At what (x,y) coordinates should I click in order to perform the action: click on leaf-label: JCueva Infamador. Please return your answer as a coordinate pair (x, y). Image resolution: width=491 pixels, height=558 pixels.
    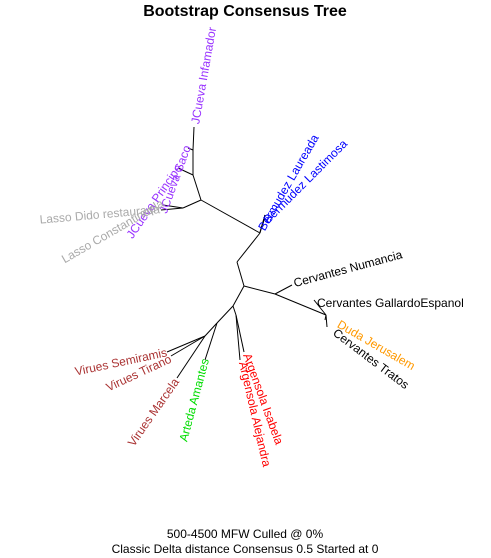
    Looking at the image, I should click on (203, 75).